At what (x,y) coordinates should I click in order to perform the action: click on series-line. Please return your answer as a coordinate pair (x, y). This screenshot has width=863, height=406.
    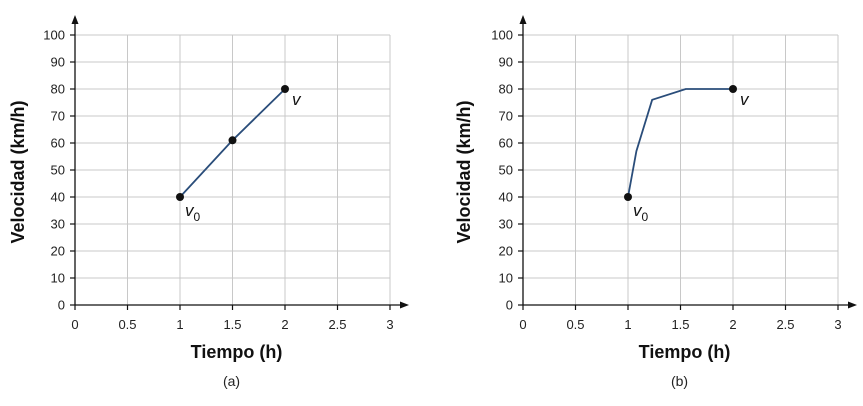
    Looking at the image, I should click on (680, 143).